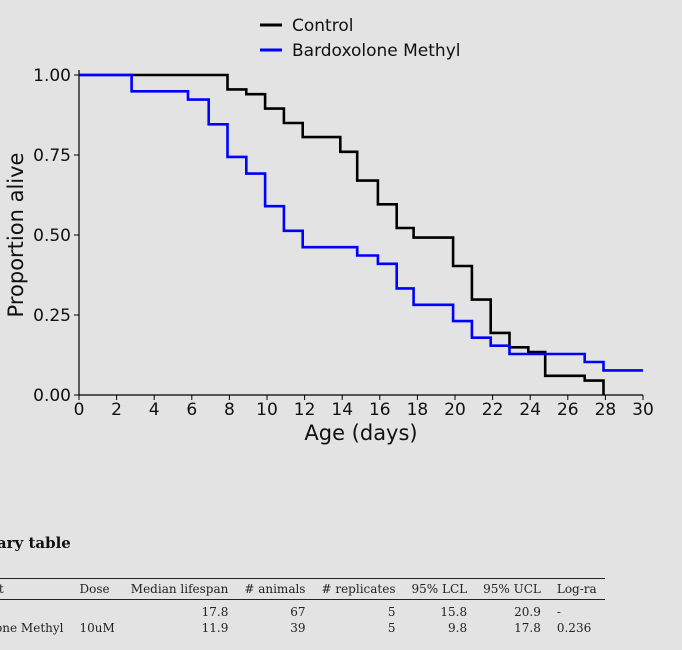 Image resolution: width=682 pixels, height=650 pixels. Describe the element at coordinates (455, 410) in the screenshot. I see `x-tick-label: 20` at that location.